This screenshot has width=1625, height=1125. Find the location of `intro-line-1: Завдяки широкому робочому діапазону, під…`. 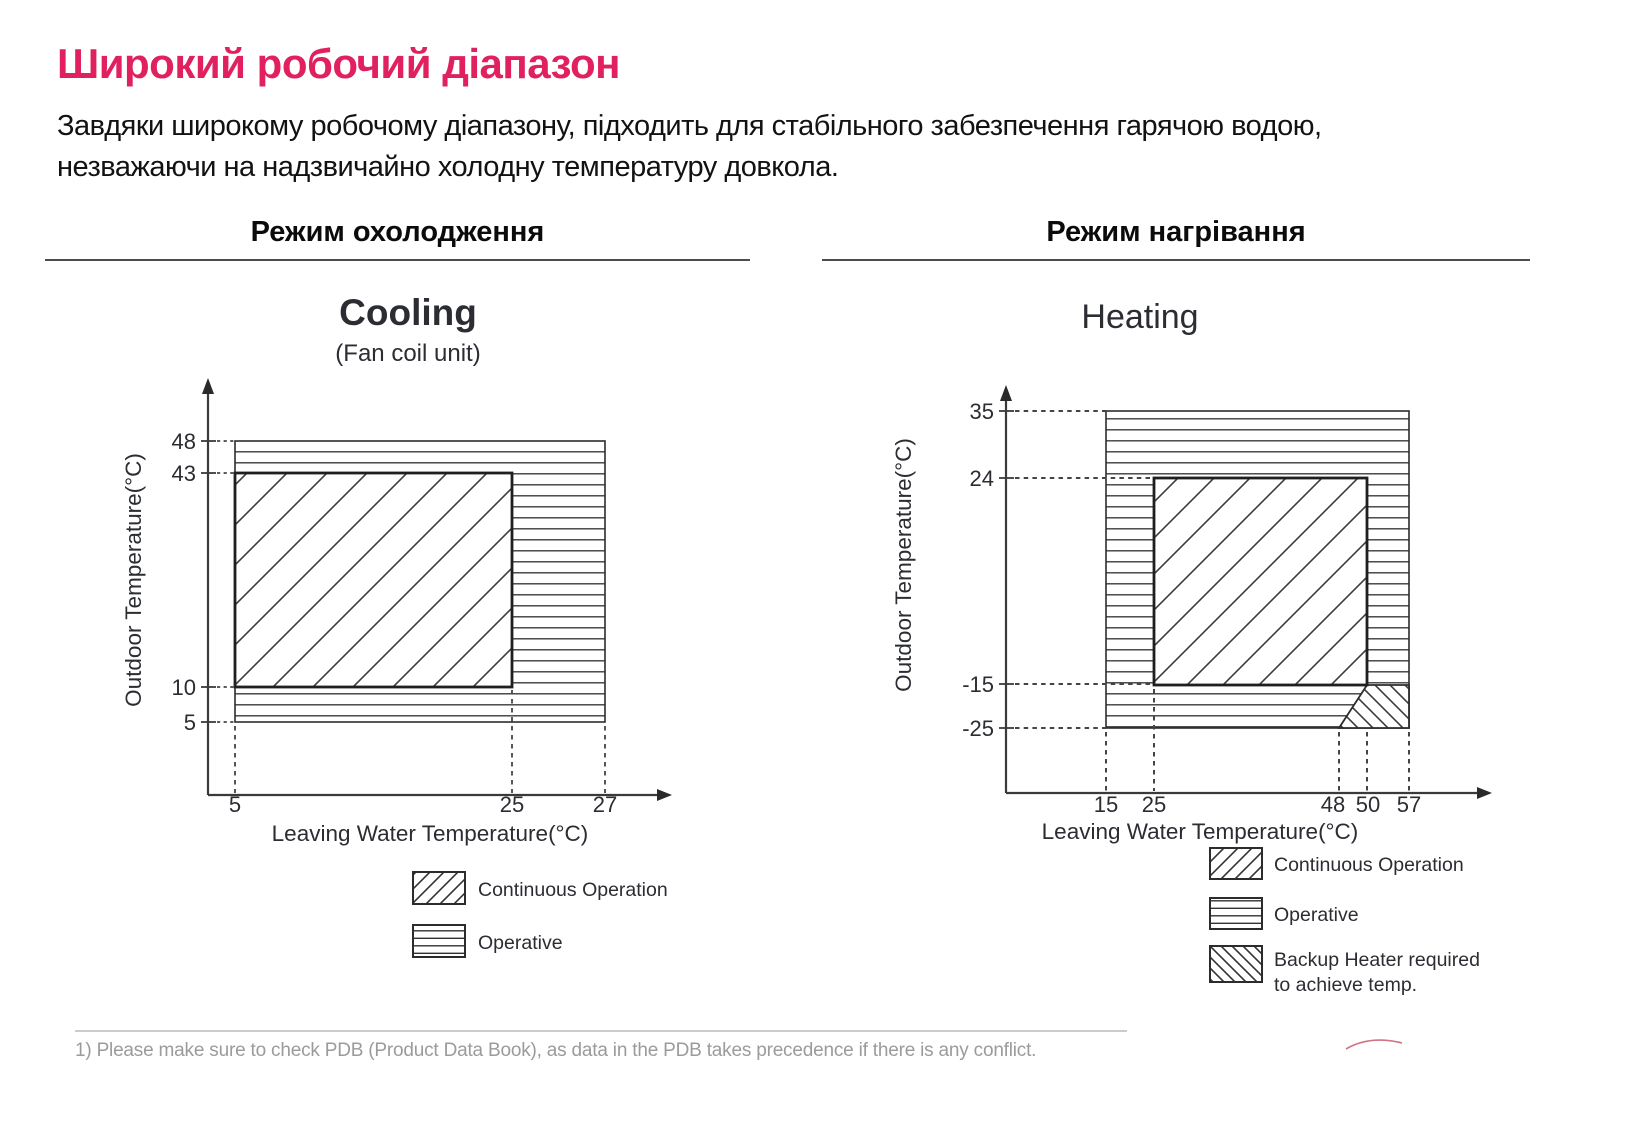

intro-line-1: Завдяки широкому робочому діапазону, під… is located at coordinates (689, 126).